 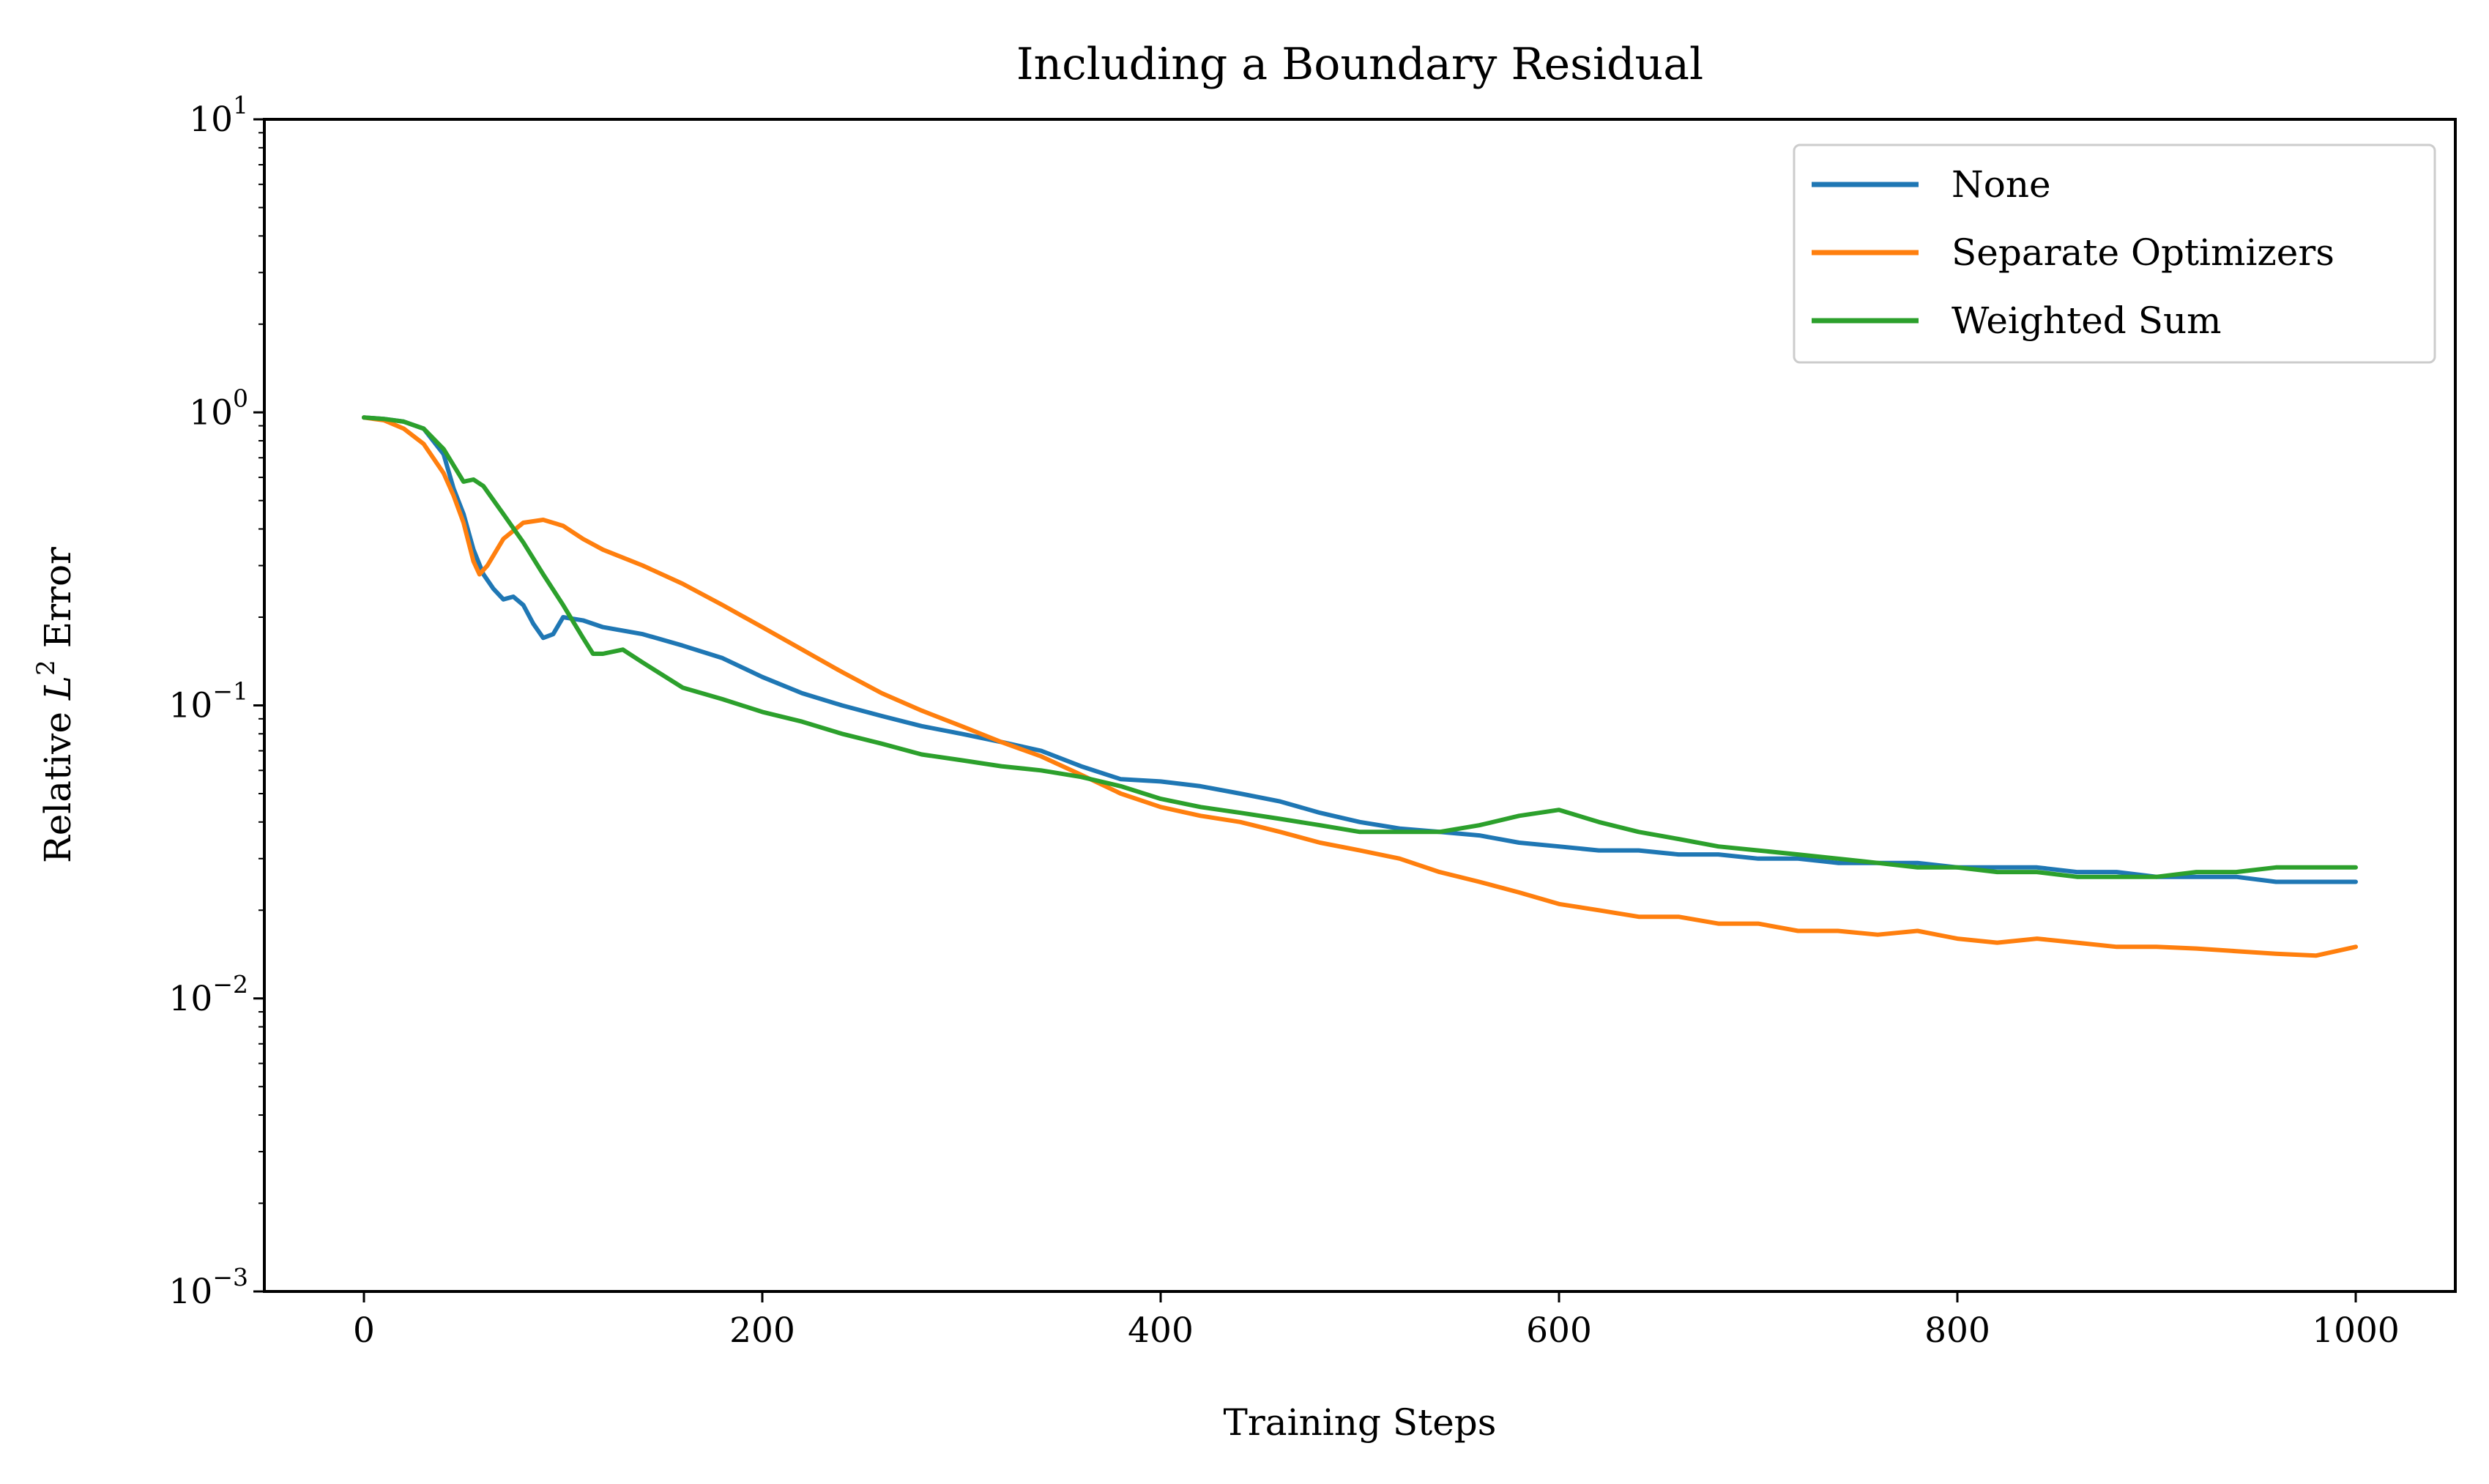 I want to click on y-axis-label: Relative L2 Error, so click(x=55, y=705).